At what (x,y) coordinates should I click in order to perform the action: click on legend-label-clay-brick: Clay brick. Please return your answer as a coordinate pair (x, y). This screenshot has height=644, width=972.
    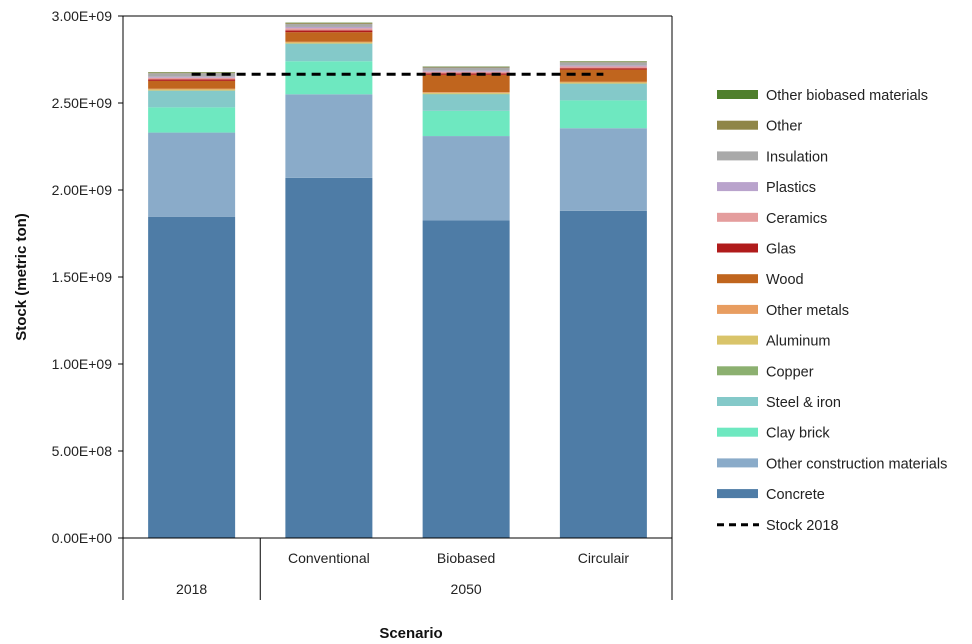
    Looking at the image, I should click on (798, 434).